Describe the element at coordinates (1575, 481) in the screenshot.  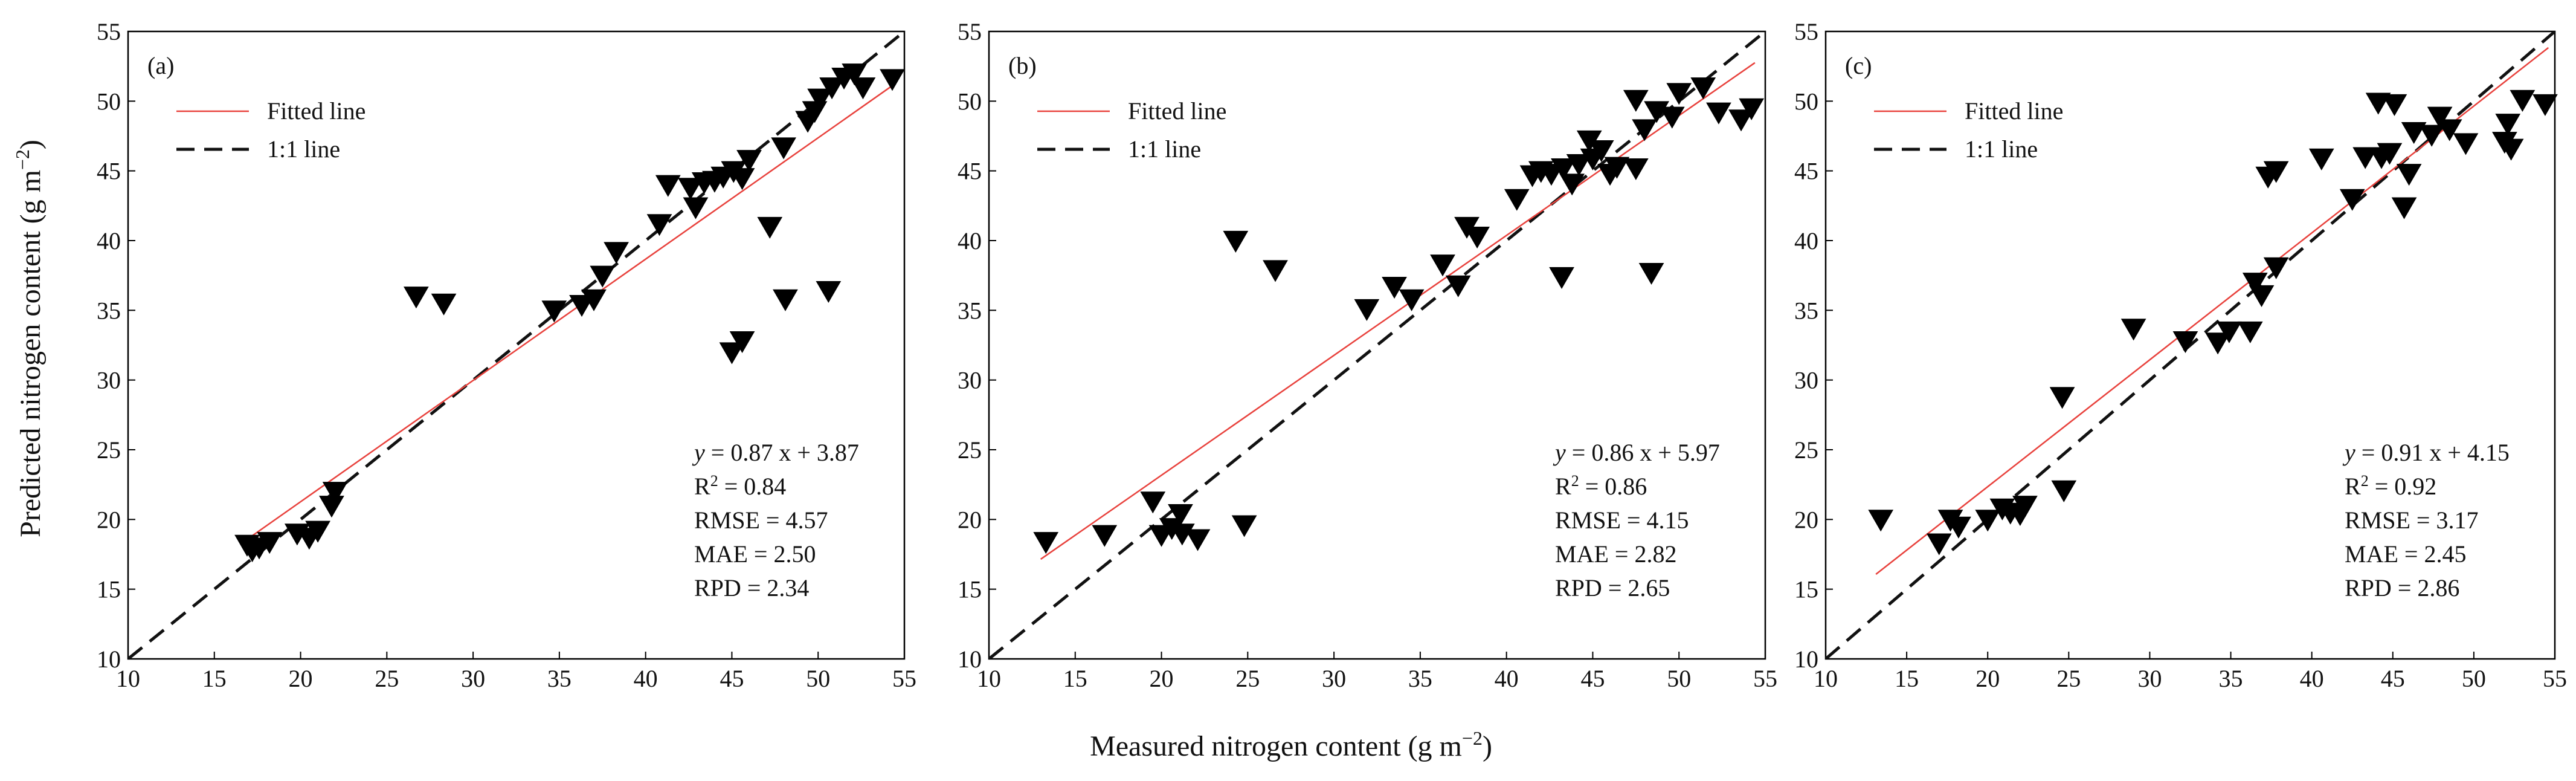
I see `r-squared-superscript: 2` at that location.